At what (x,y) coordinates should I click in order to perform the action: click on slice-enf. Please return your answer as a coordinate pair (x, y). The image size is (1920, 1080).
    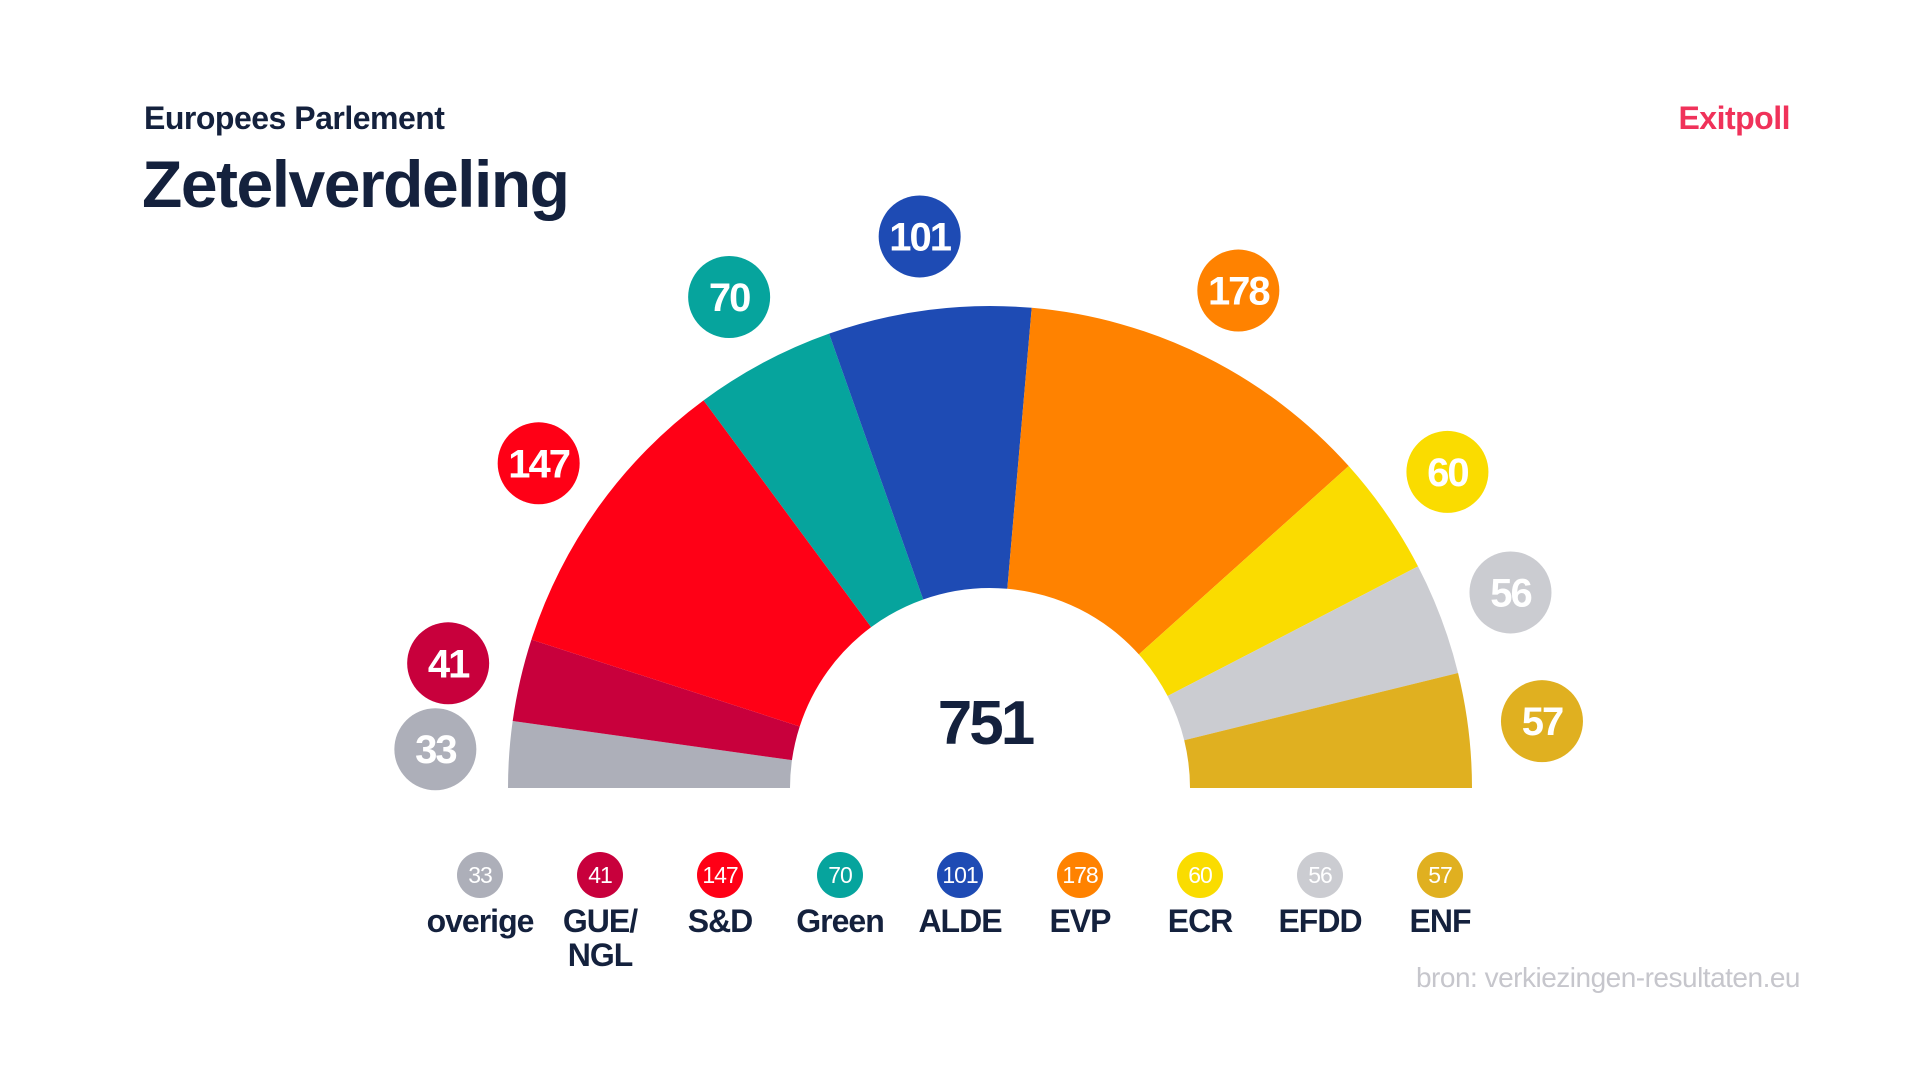
    Looking at the image, I should click on (1328, 730).